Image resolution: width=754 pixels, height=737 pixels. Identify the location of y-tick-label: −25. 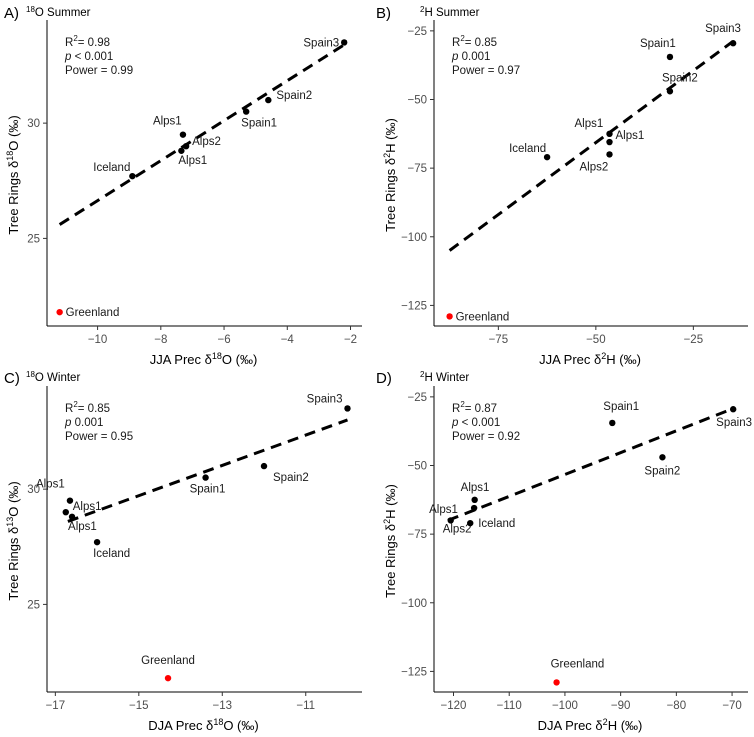
(417, 32).